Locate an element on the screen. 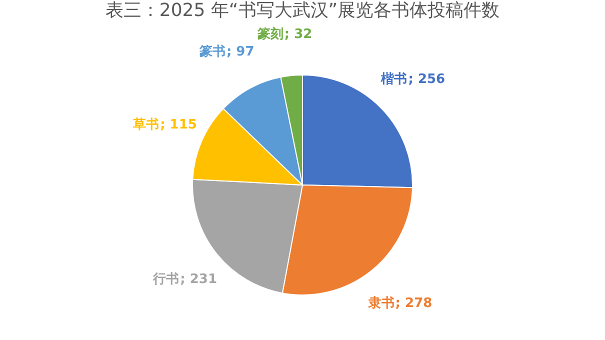 This screenshot has width=605, height=340. data-label: ; 115 is located at coordinates (178, 124).